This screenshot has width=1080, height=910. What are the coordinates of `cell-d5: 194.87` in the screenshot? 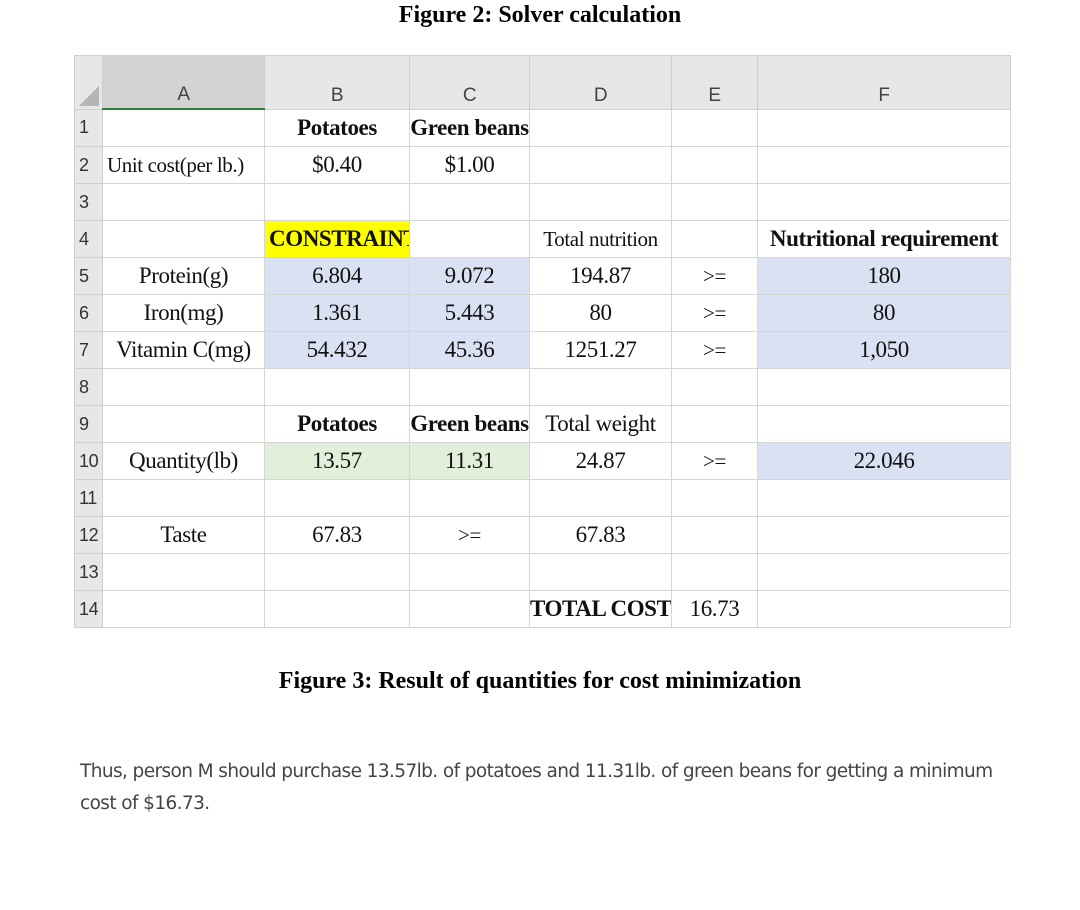 It's located at (600, 276).